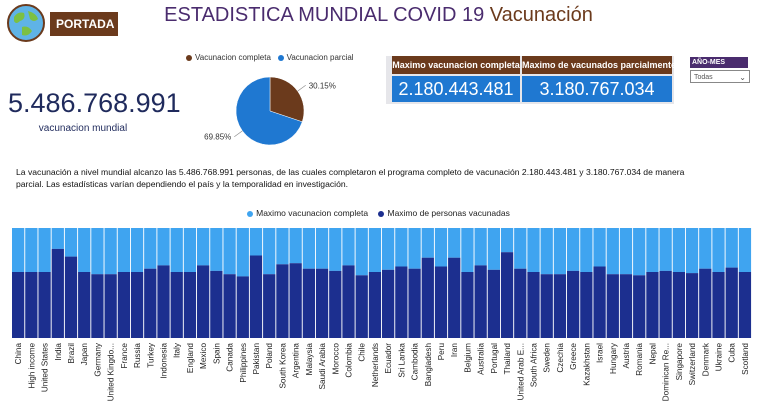 This screenshot has width=757, height=408. I want to click on year-month-slicer: Todas ⌄, so click(720, 76).